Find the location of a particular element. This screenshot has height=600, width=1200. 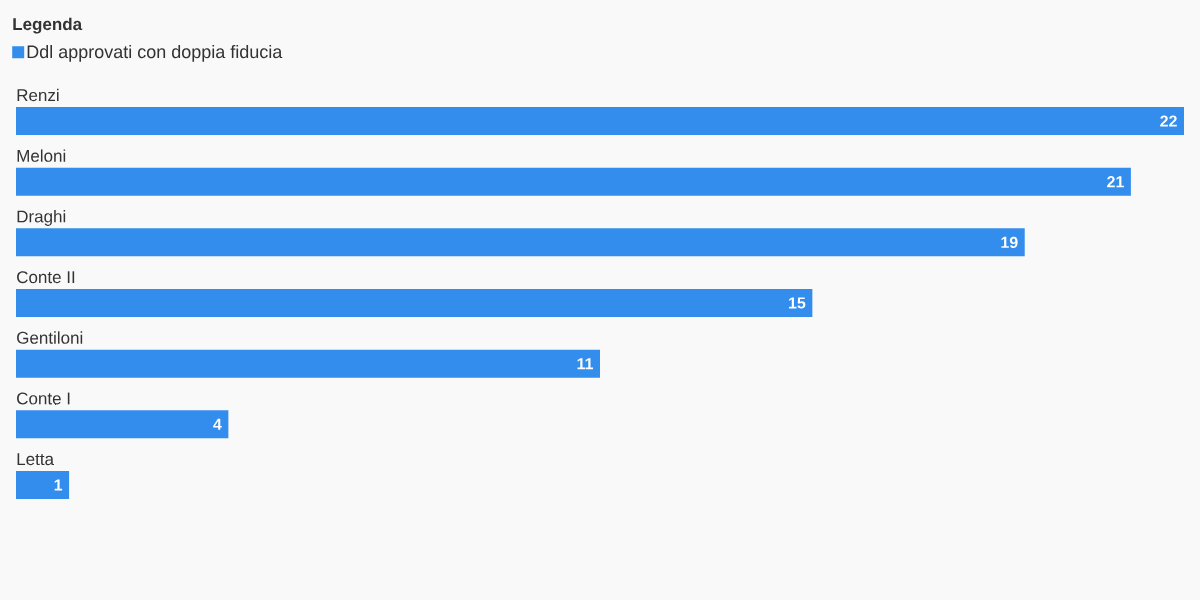

y-tick-label: Meloni is located at coordinates (41, 155).